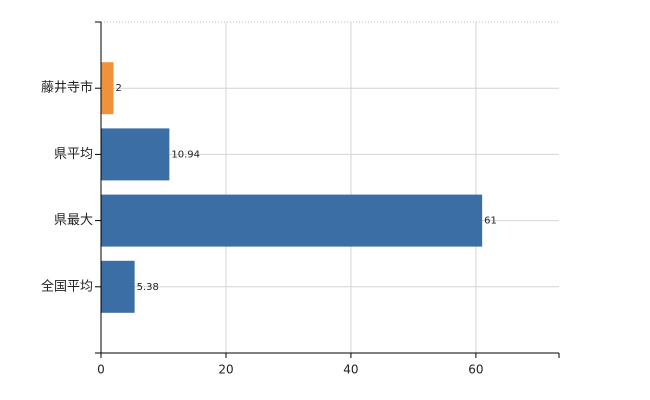  I want to click on value-label: 2, so click(118, 88).